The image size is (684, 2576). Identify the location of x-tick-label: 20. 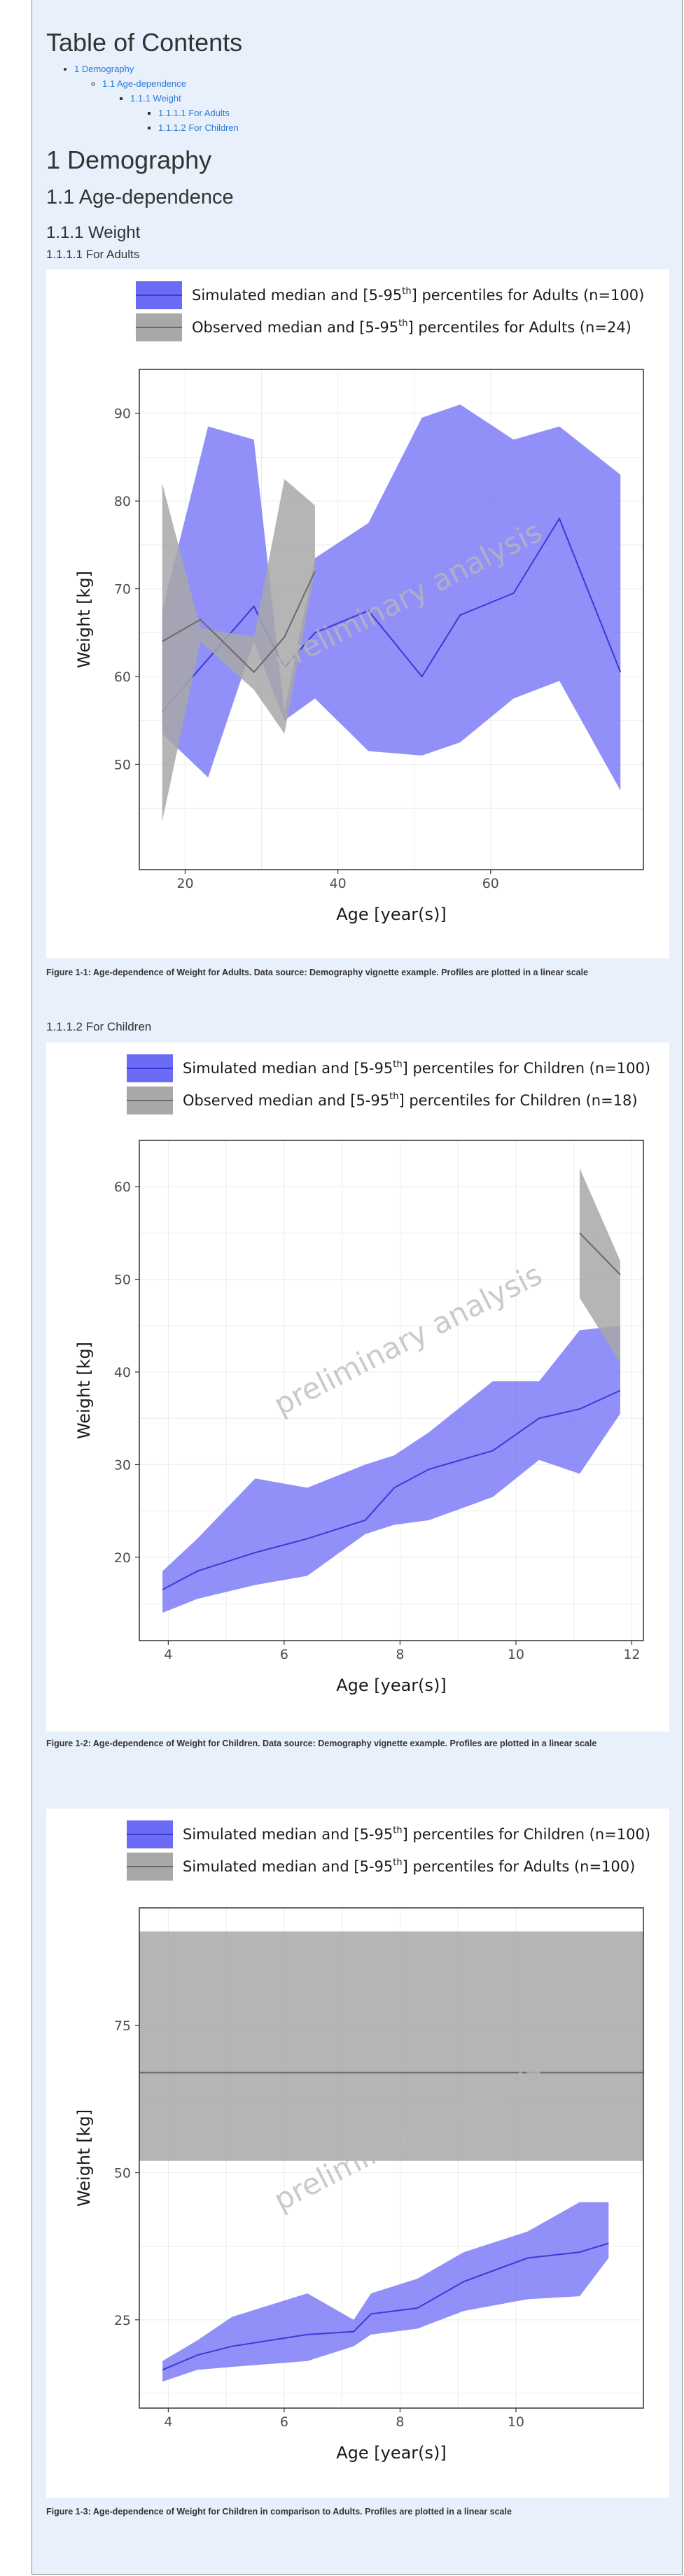
(184, 883).